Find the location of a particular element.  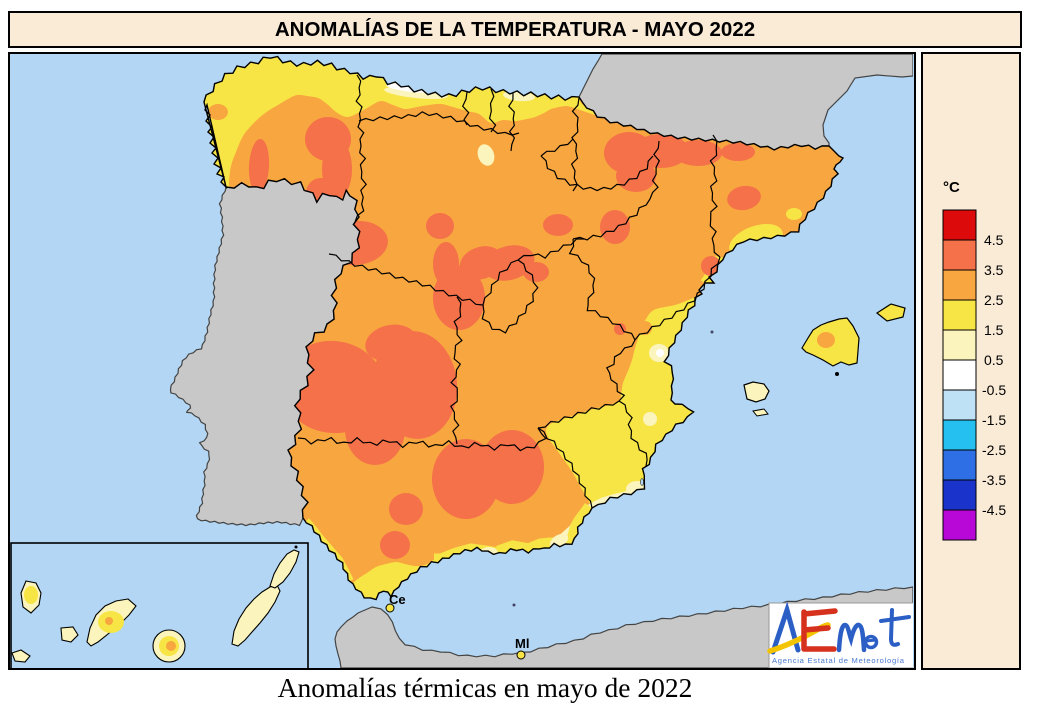

svg-text: 0.5 is located at coordinates (994, 360).